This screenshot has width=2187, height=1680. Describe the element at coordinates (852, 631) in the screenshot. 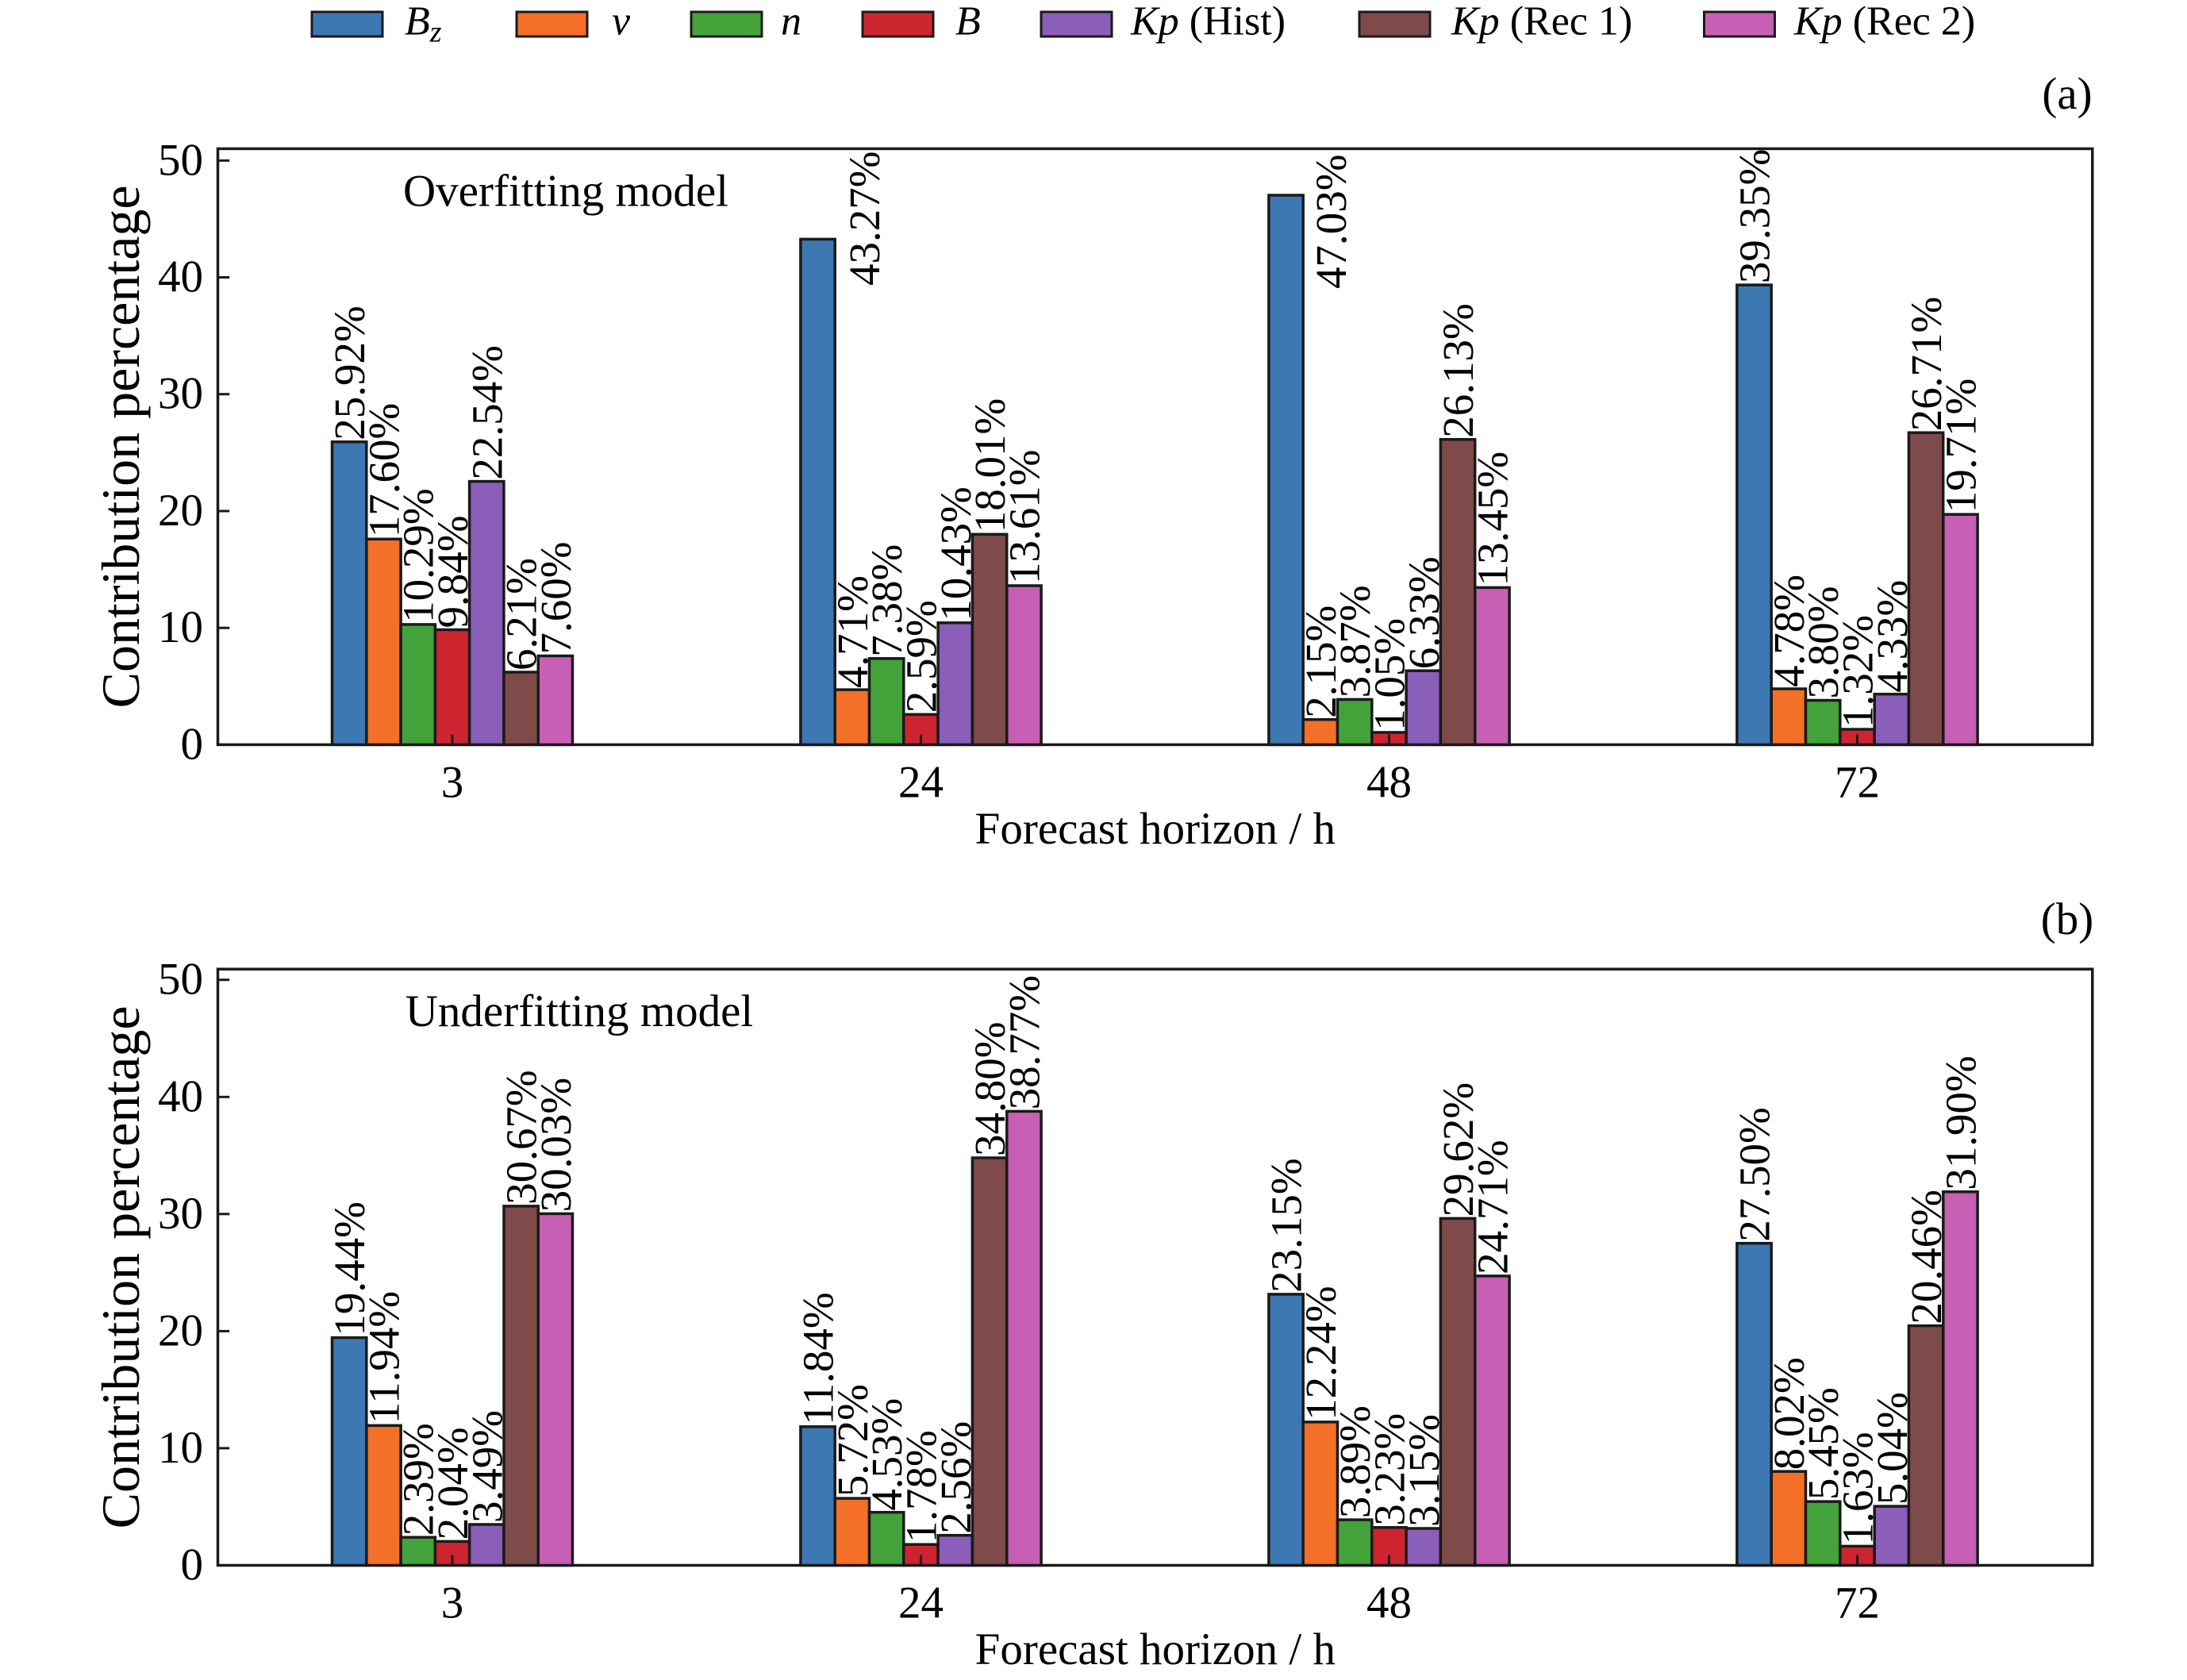

I see `svg-text: 4.71%` at that location.